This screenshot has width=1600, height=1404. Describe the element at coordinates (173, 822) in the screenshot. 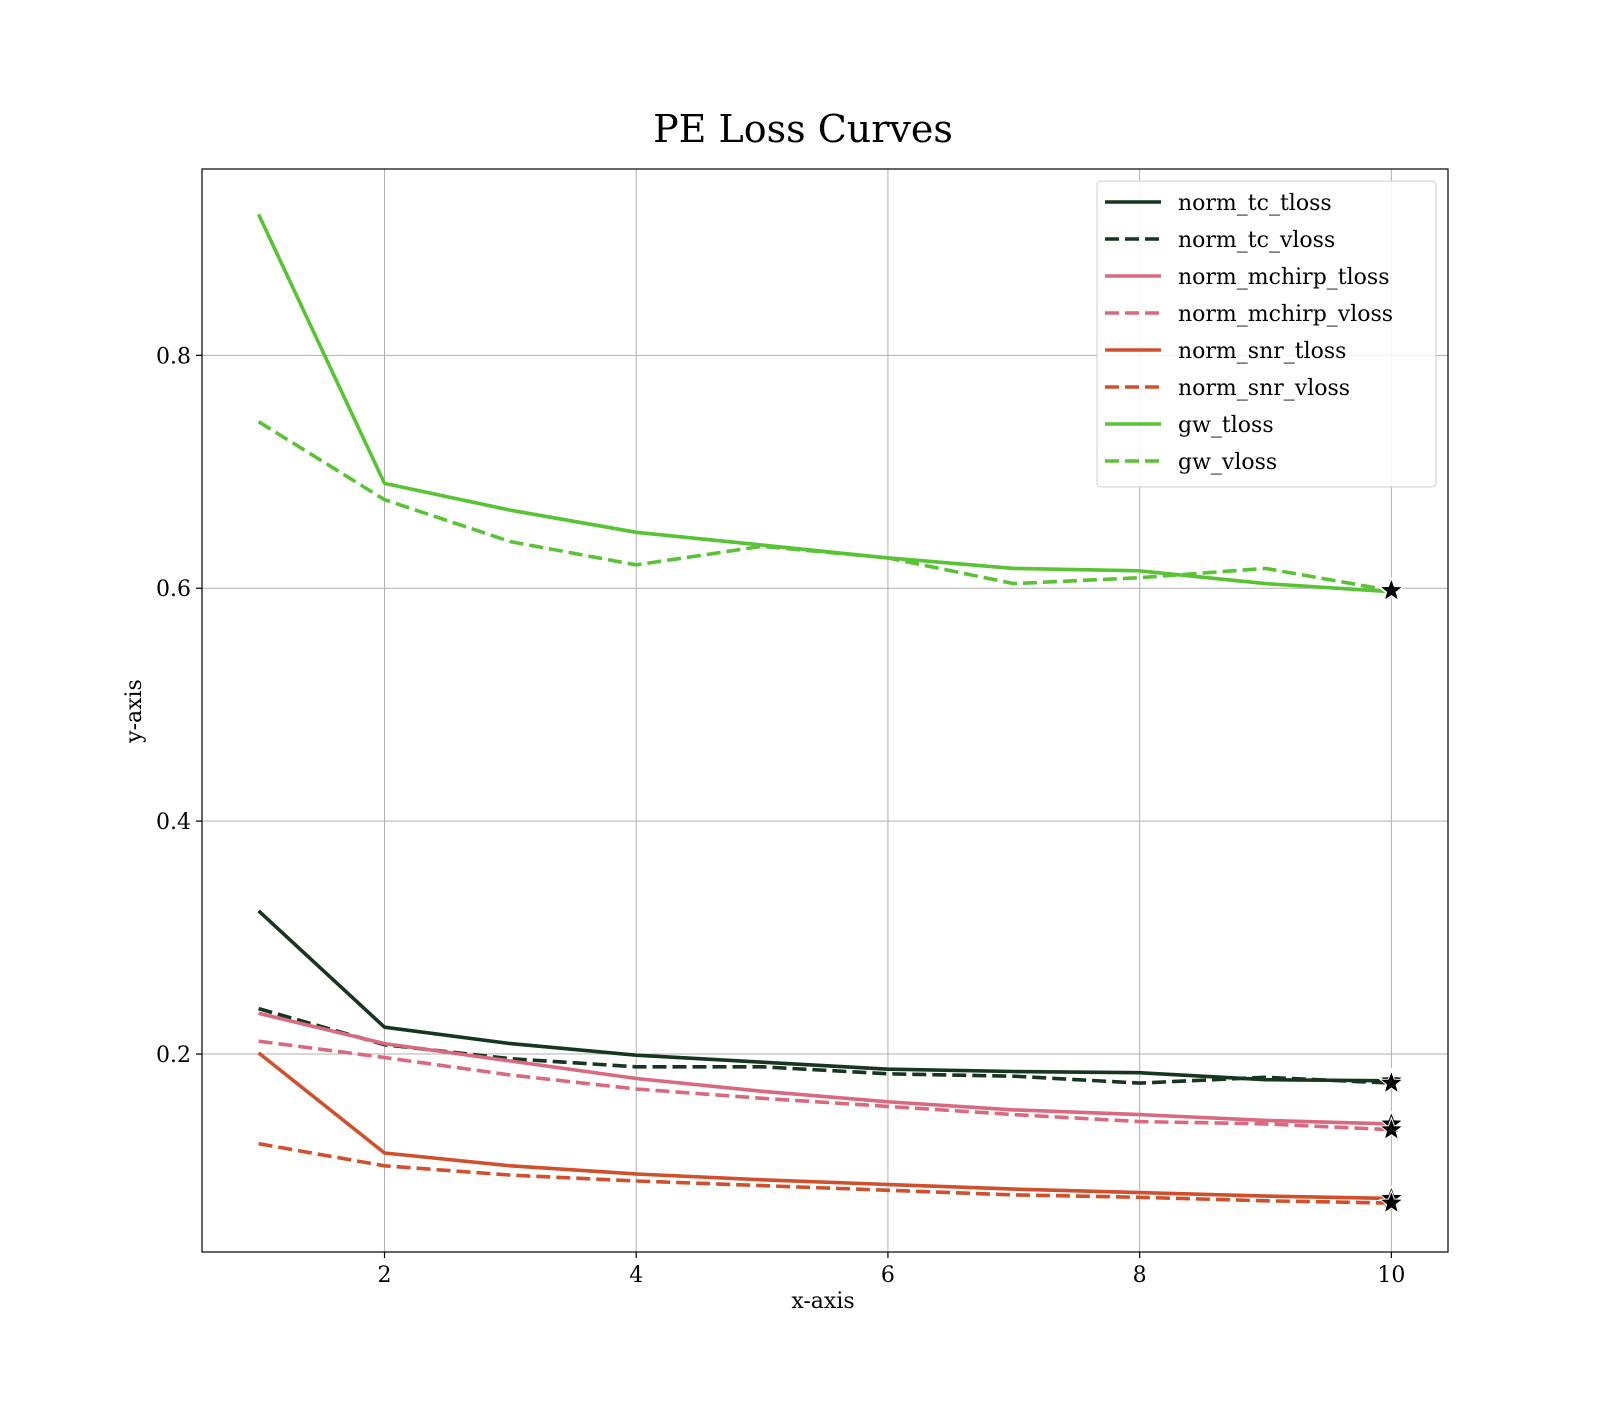

I see `y-tick-label: 0.4` at that location.